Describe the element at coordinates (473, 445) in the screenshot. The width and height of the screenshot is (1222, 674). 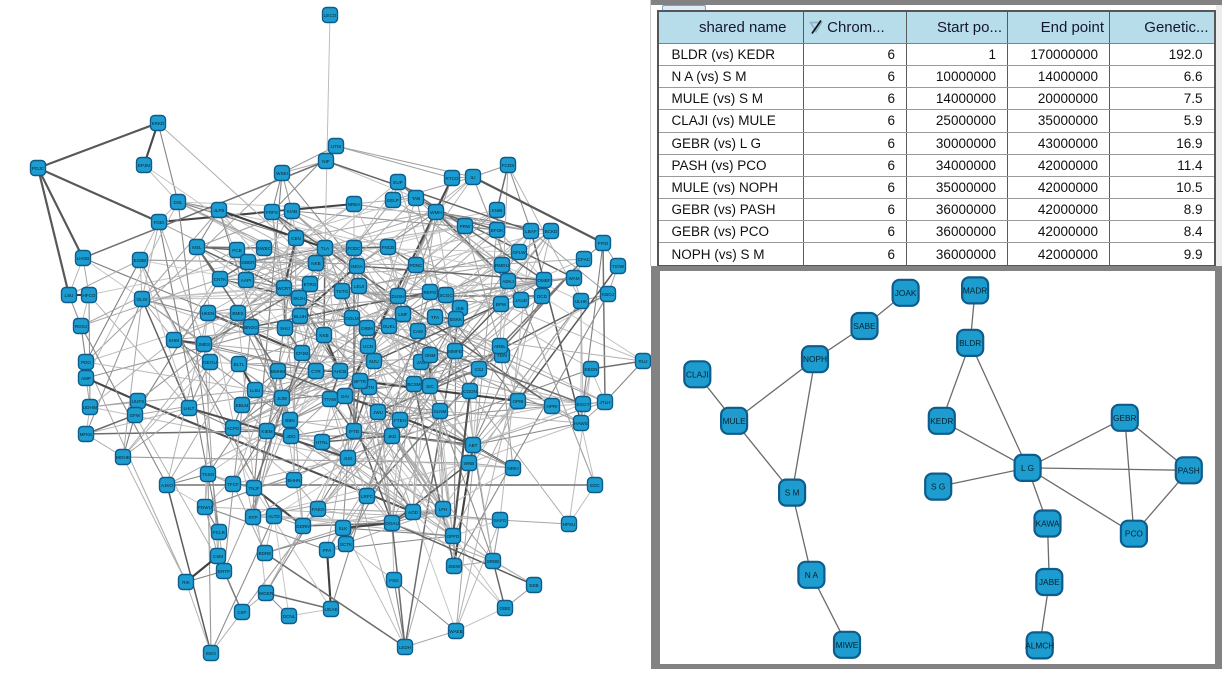
I see `svg-text: ABT` at that location.